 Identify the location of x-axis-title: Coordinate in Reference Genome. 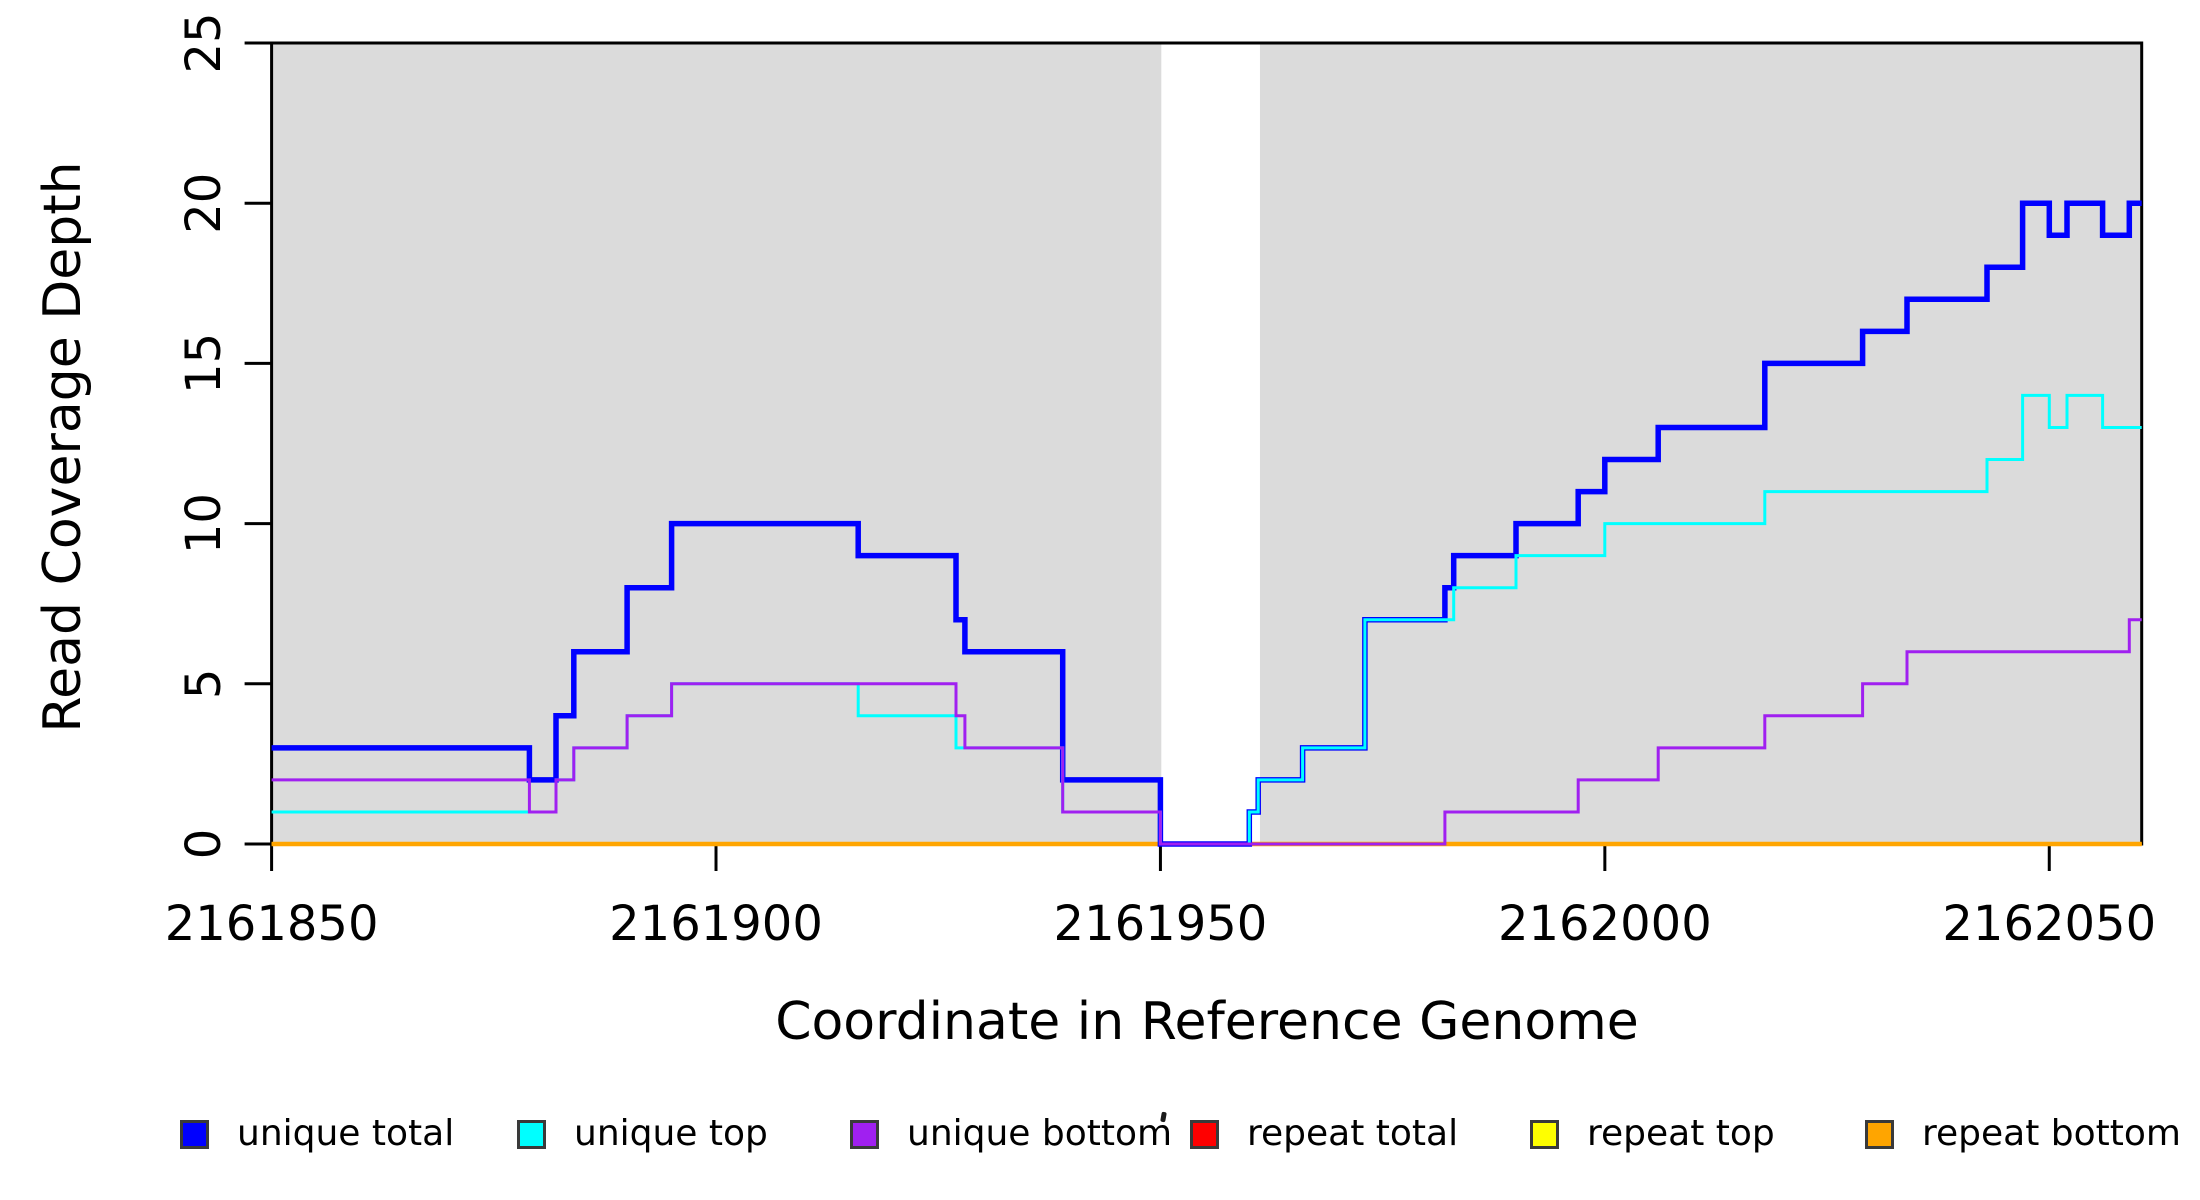
(1207, 1022).